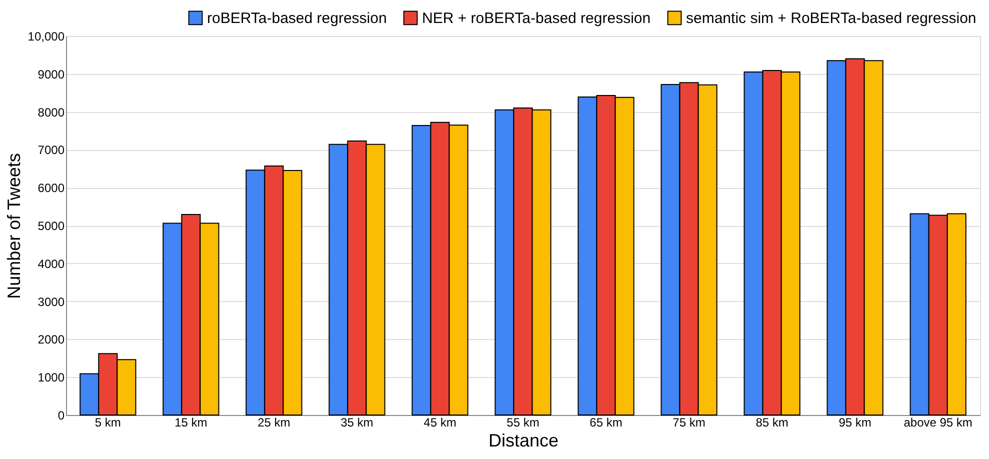 Image resolution: width=989 pixels, height=459 pixels. What do you see at coordinates (51, 74) in the screenshot?
I see `y-tick-label: 9000` at bounding box center [51, 74].